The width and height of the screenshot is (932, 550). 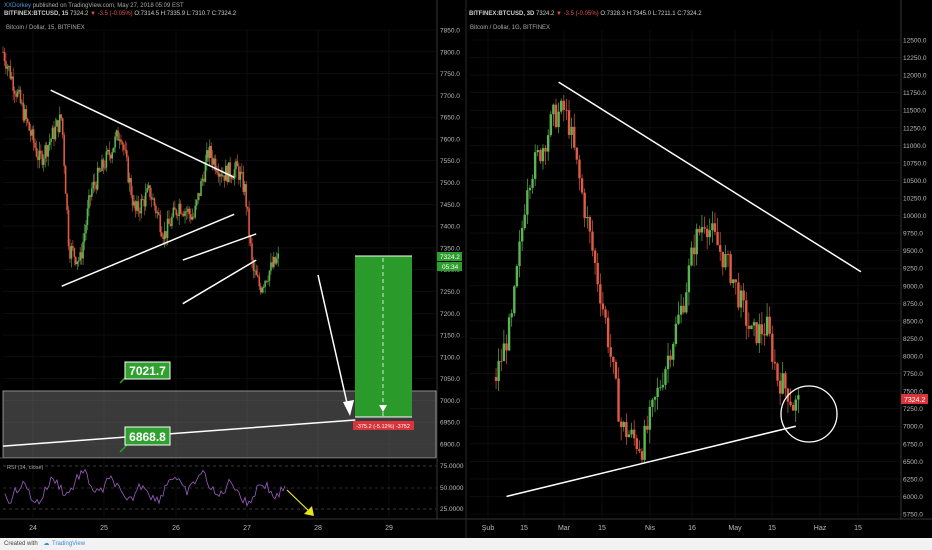 What do you see at coordinates (510, 28) in the screenshot?
I see `right-subtitle: Bitcoin / Dollar, 1G, BITFINEX` at bounding box center [510, 28].